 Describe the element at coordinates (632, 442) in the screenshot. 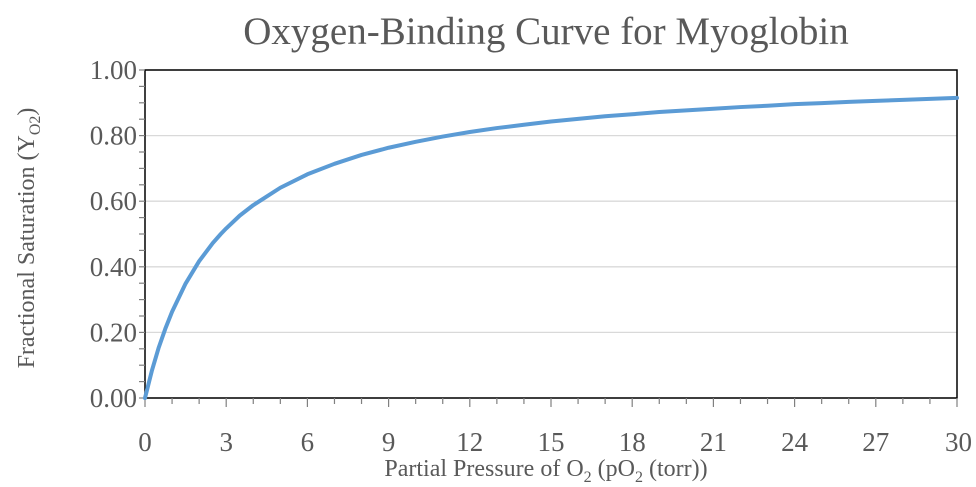

I see `x-tick-label: 18` at that location.